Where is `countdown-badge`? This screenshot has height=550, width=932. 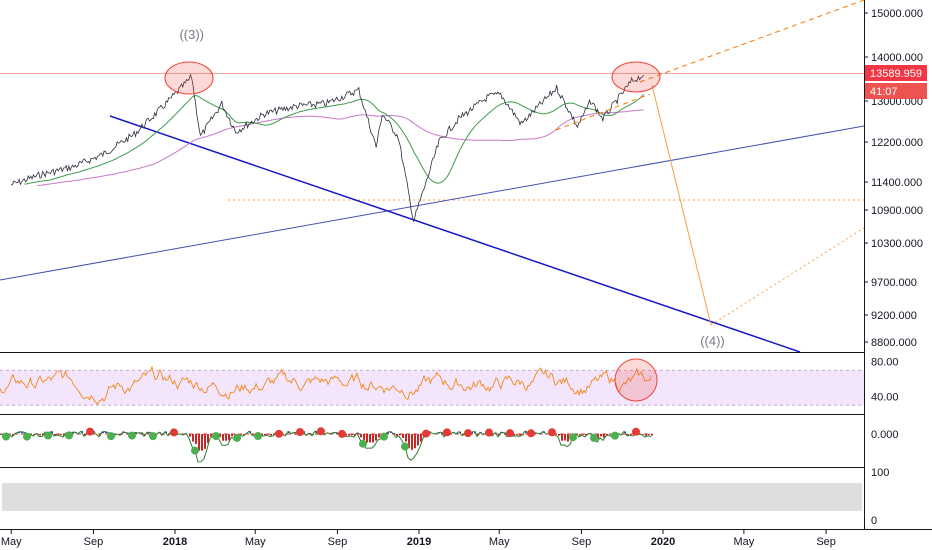 countdown-badge is located at coordinates (896, 91).